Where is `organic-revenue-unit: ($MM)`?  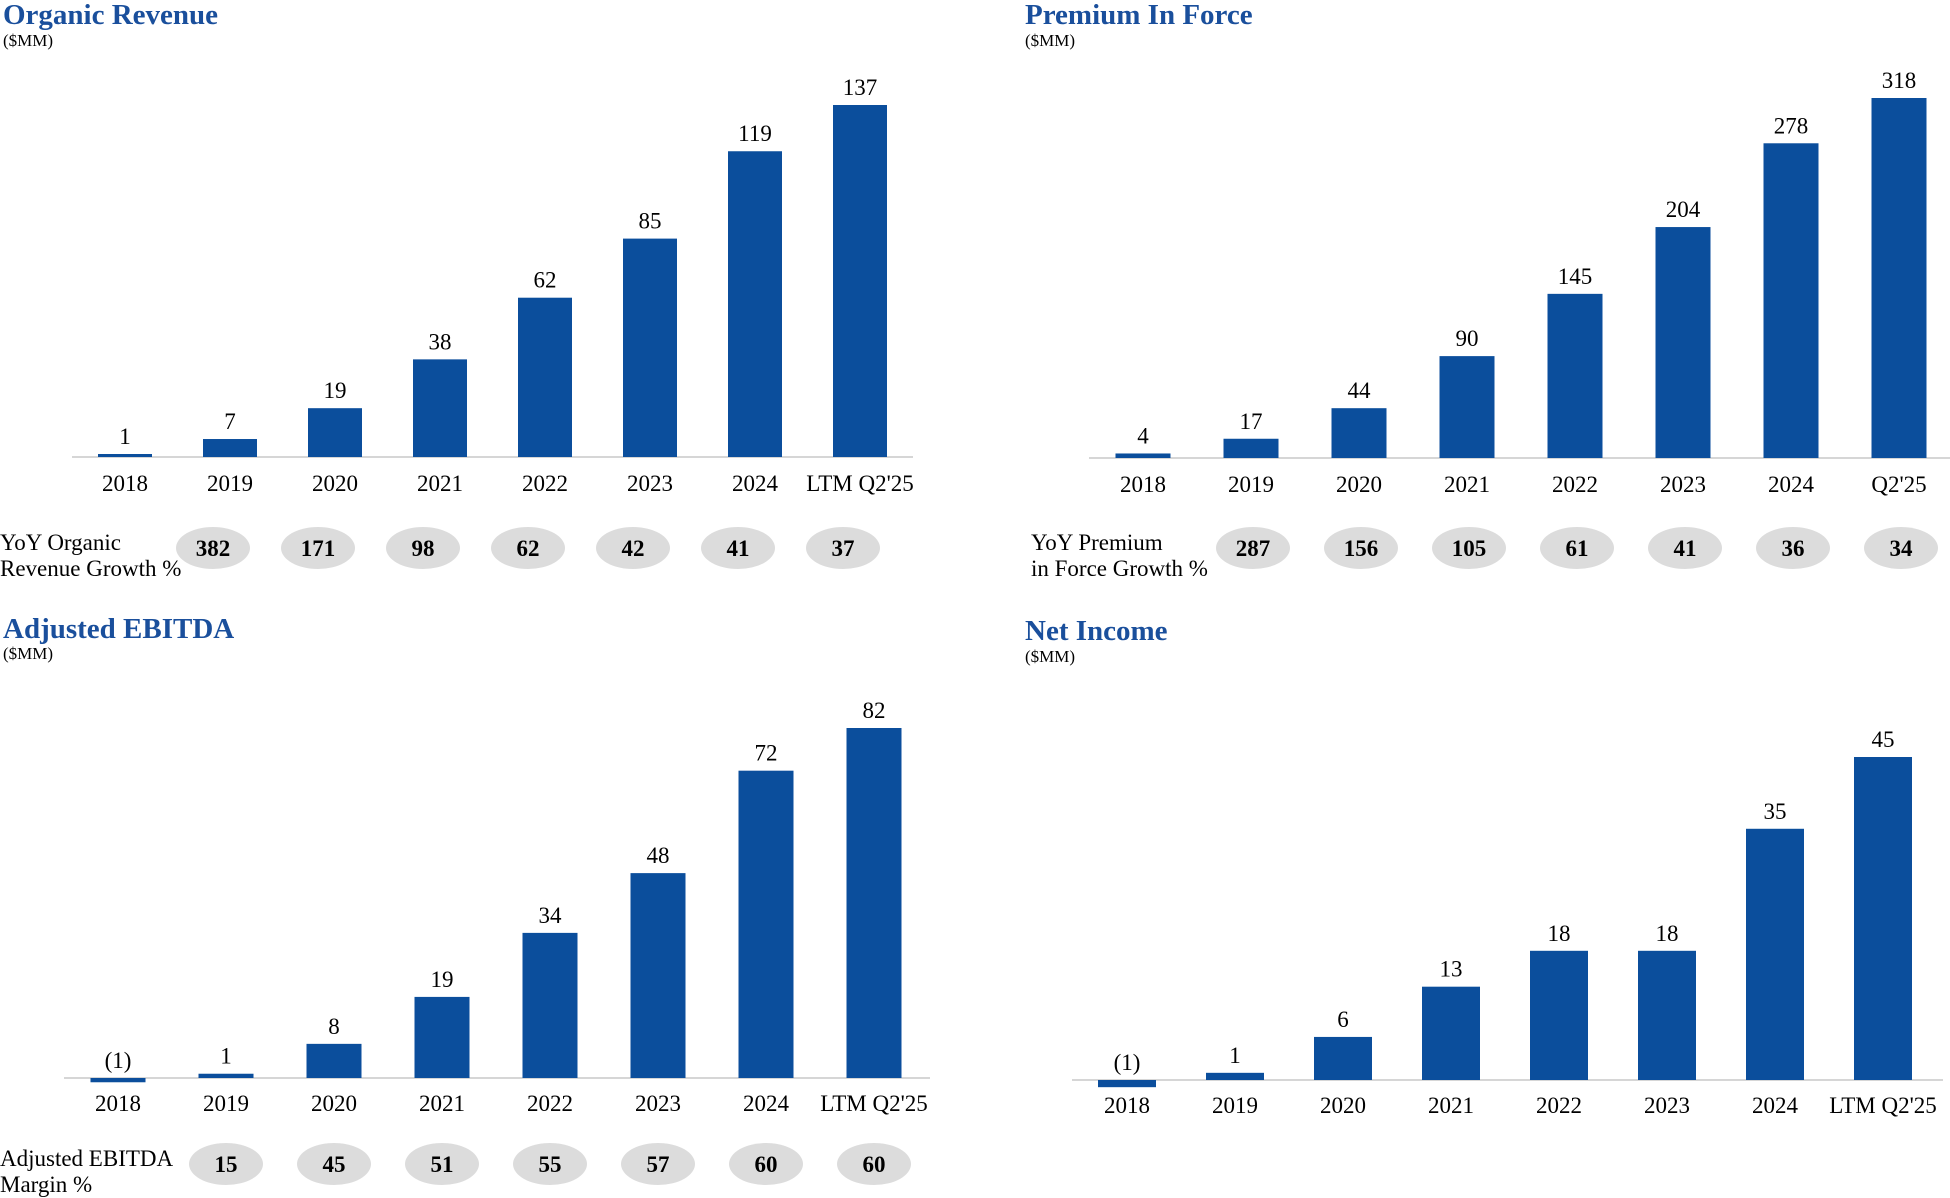 organic-revenue-unit: ($MM) is located at coordinates (28, 40).